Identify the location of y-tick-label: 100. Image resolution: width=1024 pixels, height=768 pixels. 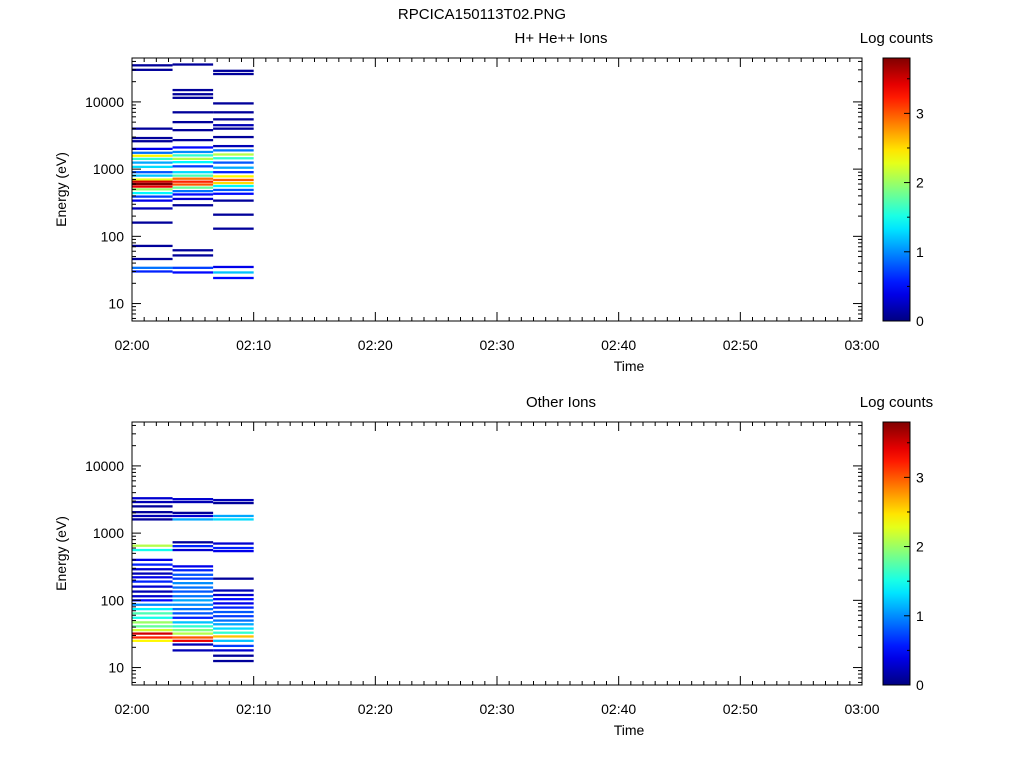
(113, 600).